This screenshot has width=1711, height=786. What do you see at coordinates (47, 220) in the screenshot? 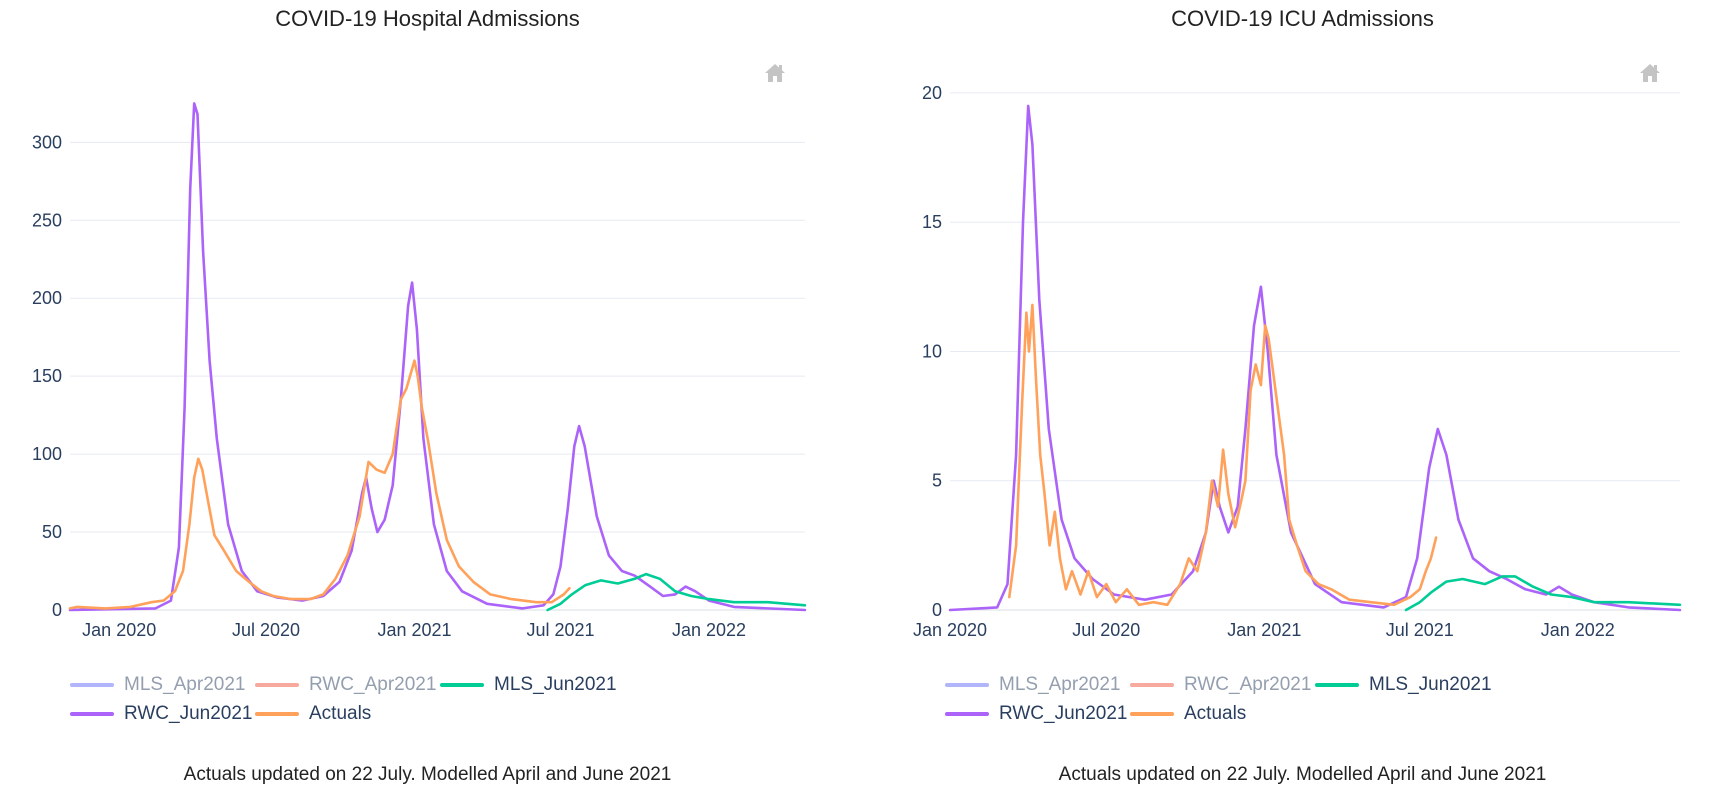
I see `y-tick-label: 250` at bounding box center [47, 220].